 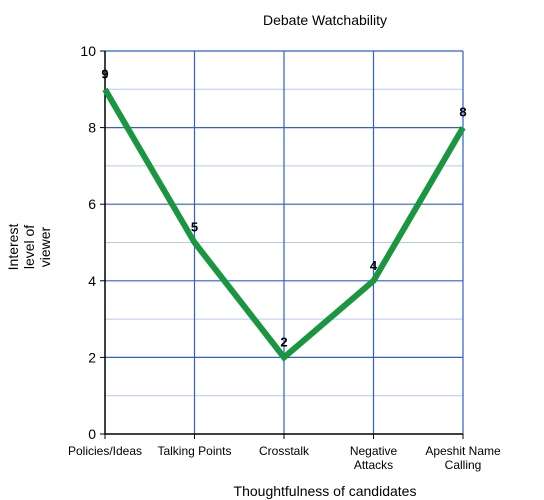 I want to click on x-tick-label: Policies/Ideas, so click(x=105, y=451).